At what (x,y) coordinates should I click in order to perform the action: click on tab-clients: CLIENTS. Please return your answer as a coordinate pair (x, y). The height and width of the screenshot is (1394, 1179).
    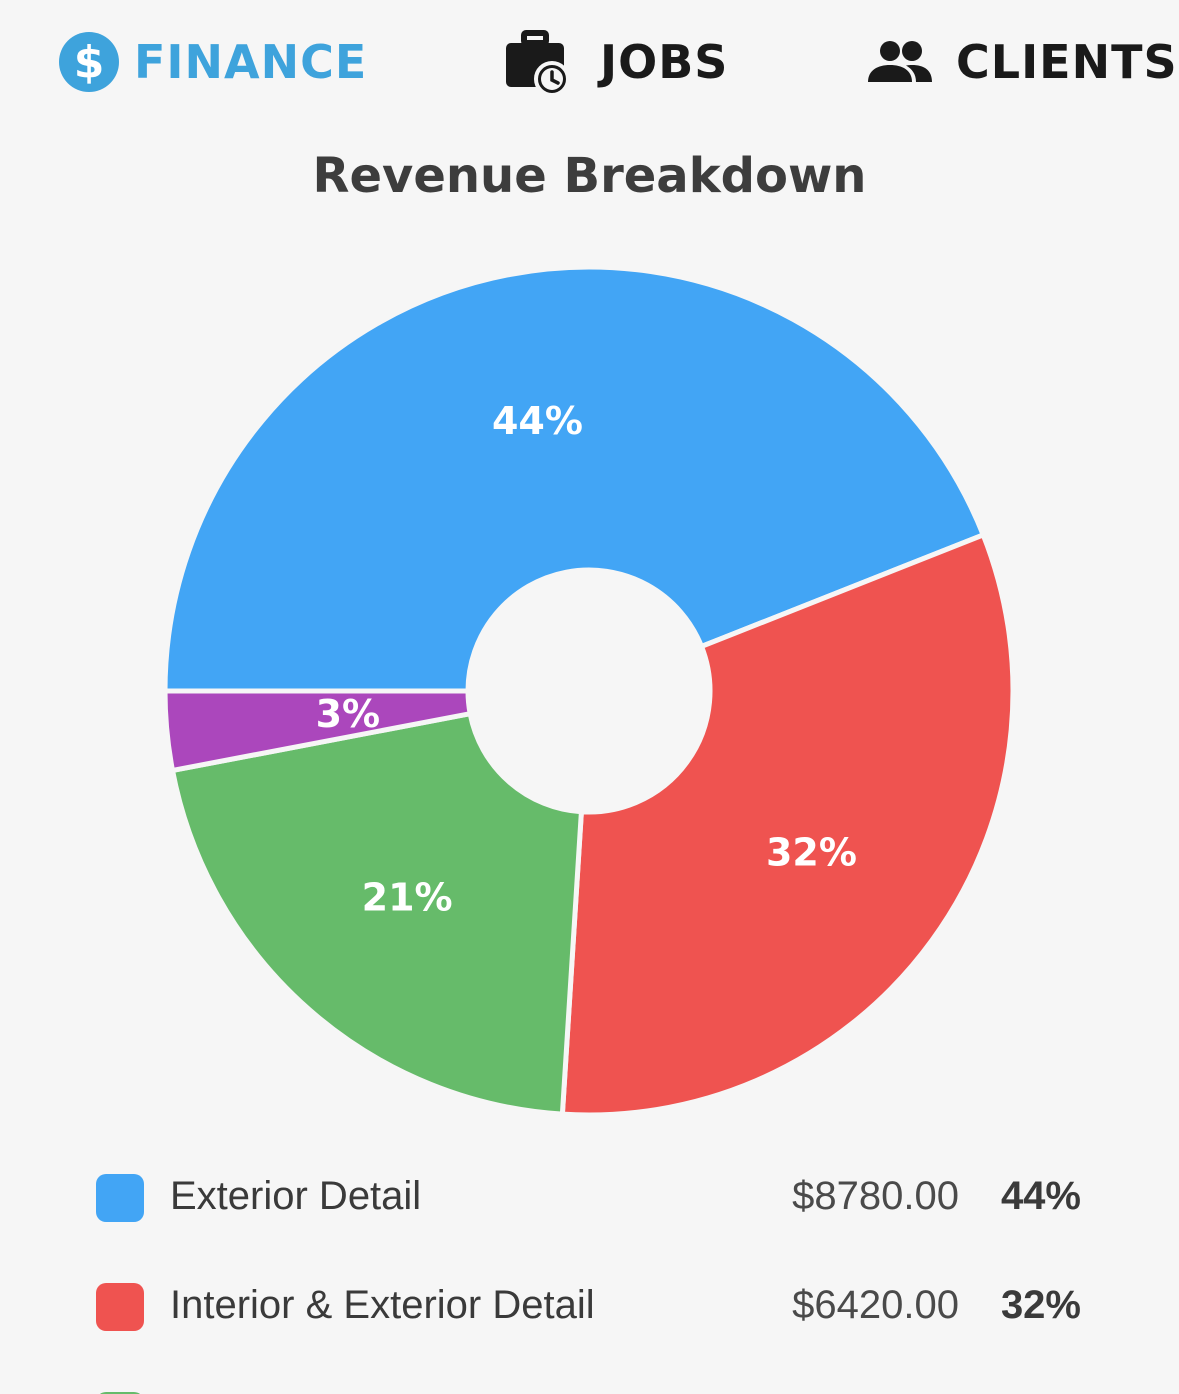
    Looking at the image, I should click on (1022, 62).